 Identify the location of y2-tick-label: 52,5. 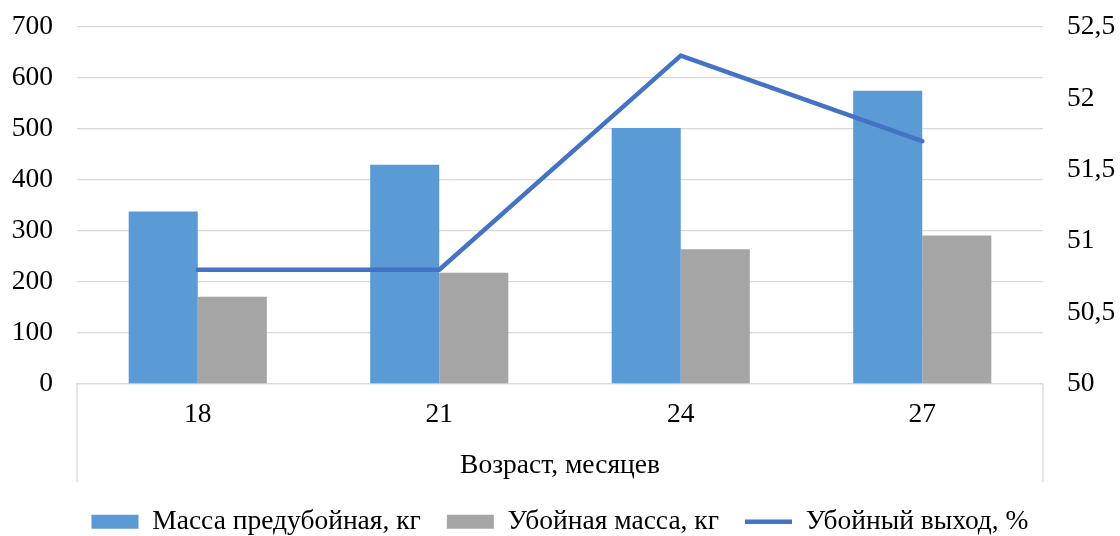
(1091, 25).